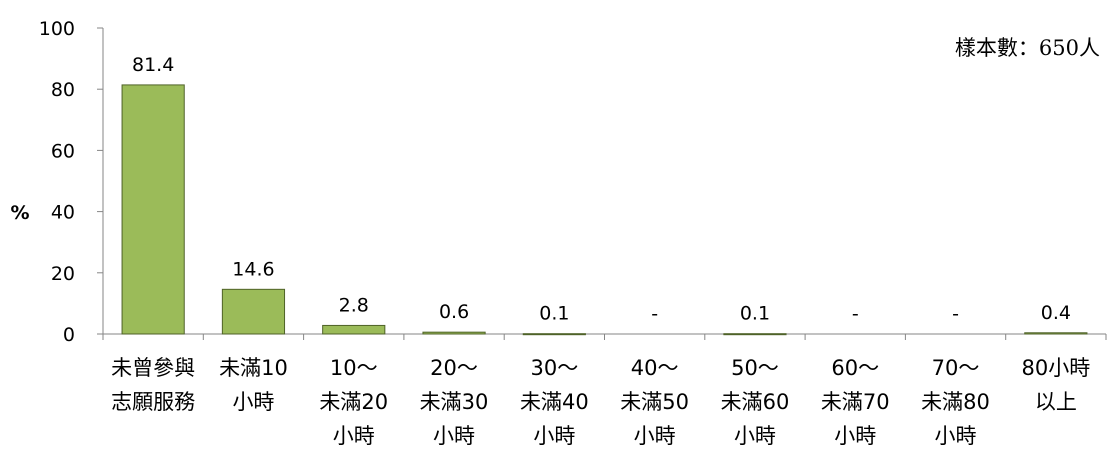 The height and width of the screenshot is (450, 1109). Describe the element at coordinates (353, 402) in the screenshot. I see `category-label: 未滿20` at that location.